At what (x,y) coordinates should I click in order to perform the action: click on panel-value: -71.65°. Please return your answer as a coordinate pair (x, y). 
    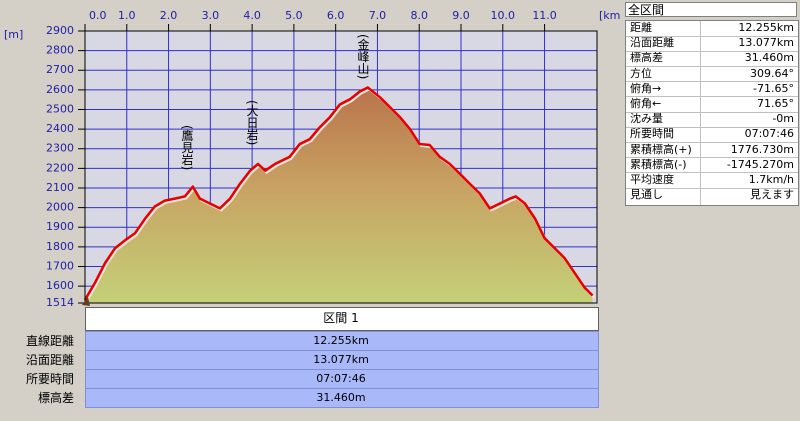
    Looking at the image, I should click on (773, 88).